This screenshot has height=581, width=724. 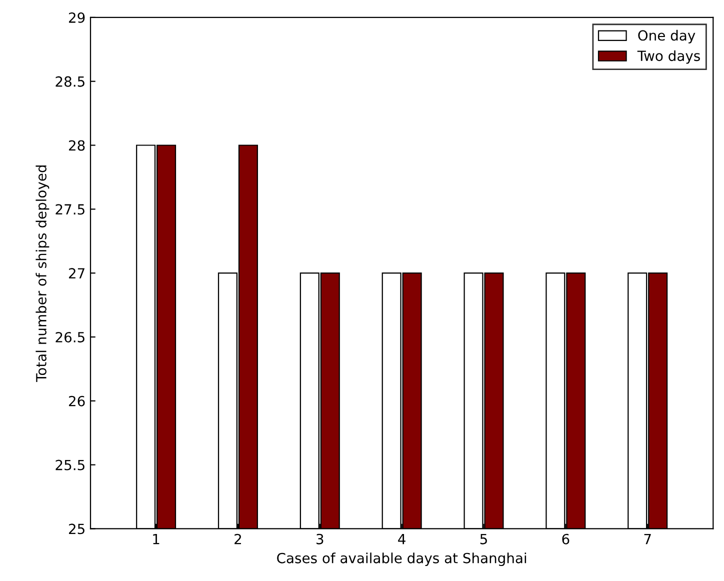 What do you see at coordinates (401, 559) in the screenshot?
I see `x-axis-title: Cases of available days at Shanghai` at bounding box center [401, 559].